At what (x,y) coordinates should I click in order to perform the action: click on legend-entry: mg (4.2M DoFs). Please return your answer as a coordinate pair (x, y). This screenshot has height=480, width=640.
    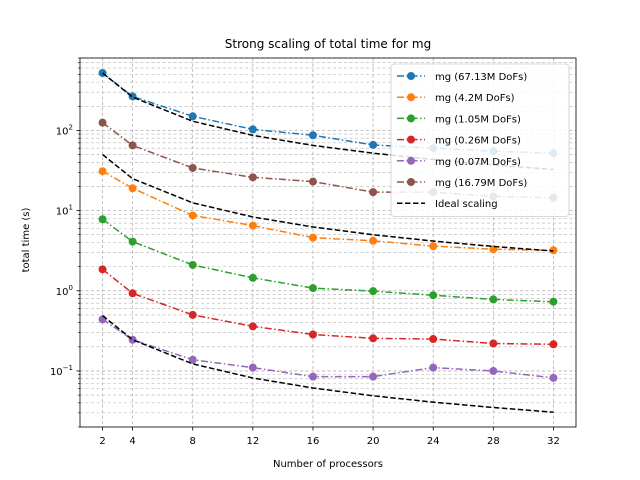
    Looking at the image, I should click on (456, 98).